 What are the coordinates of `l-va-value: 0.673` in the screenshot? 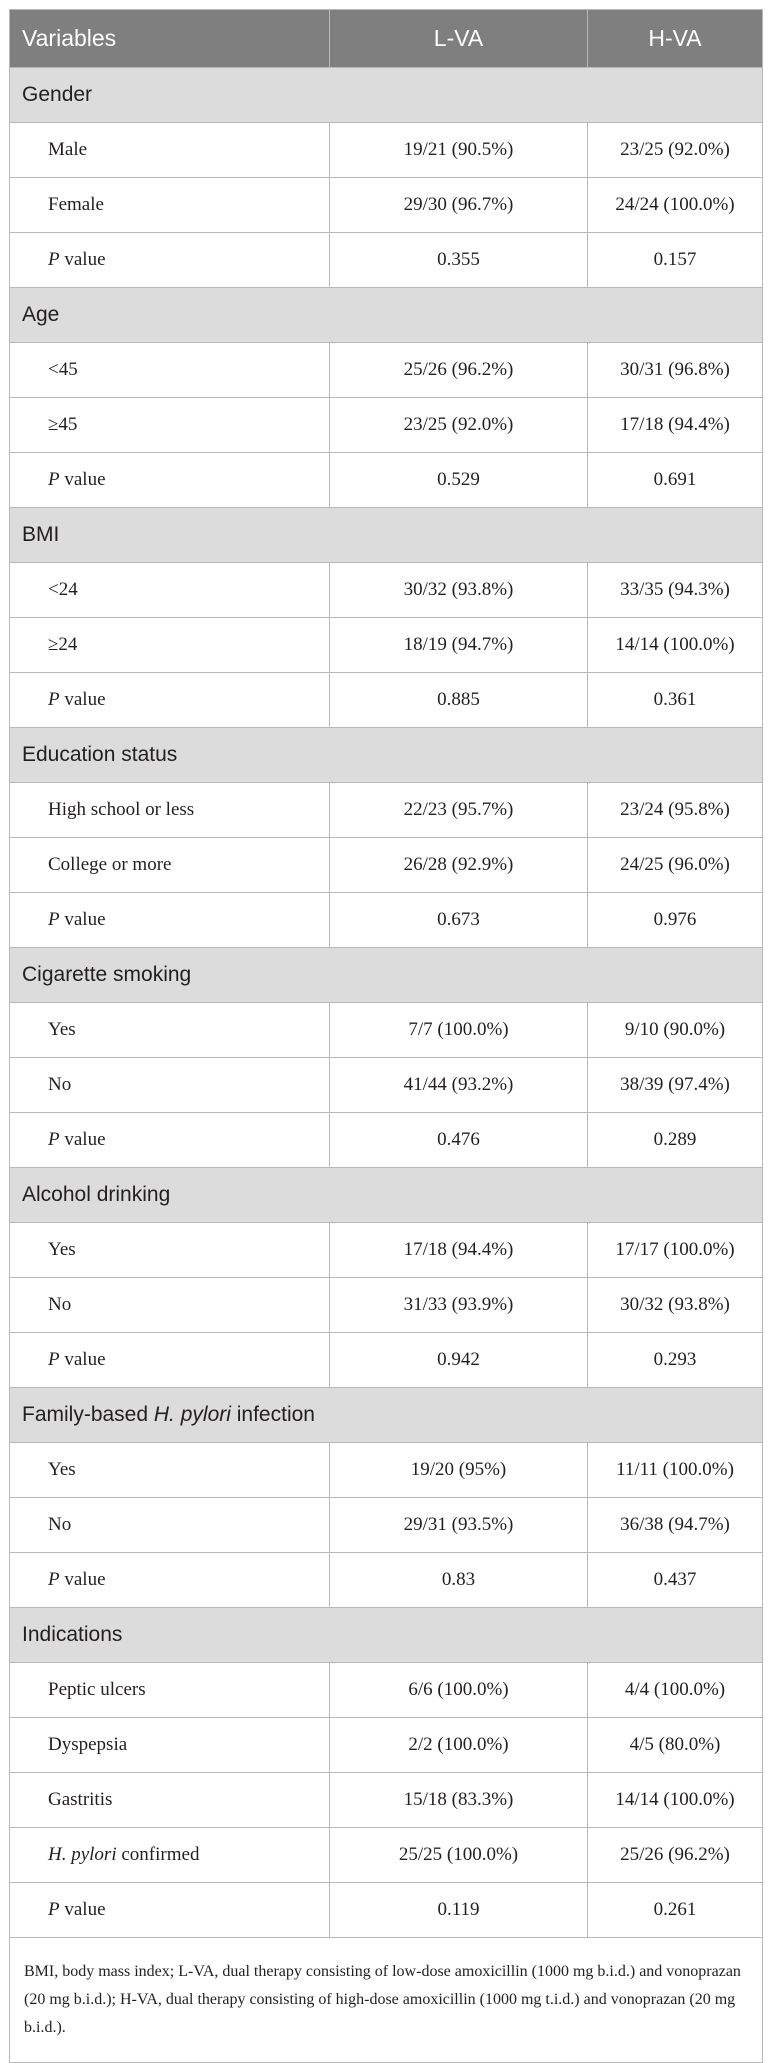 It's located at (458, 920).